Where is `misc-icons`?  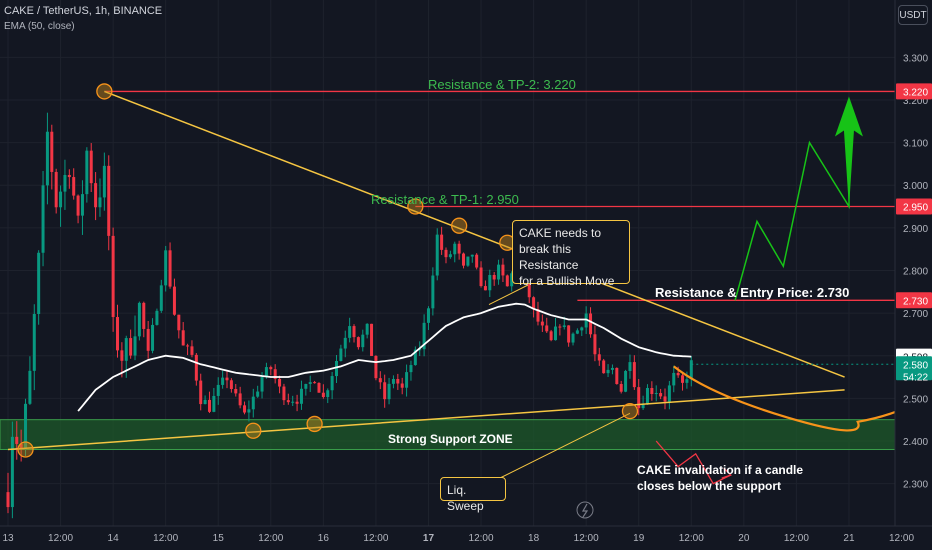
misc-icons is located at coordinates (585, 510).